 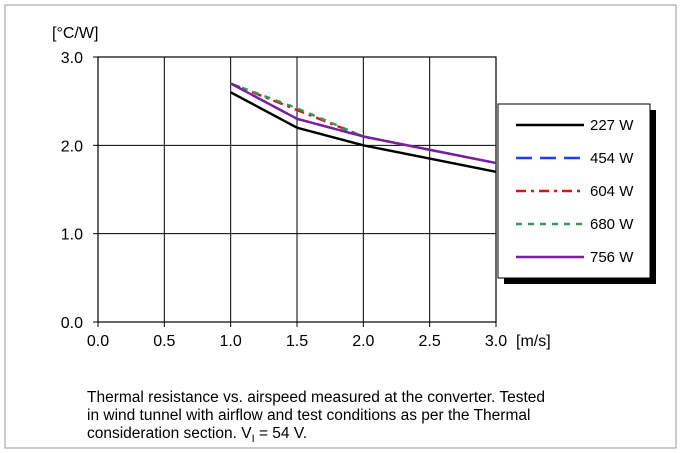 I want to click on series-line-227w, so click(x=363, y=132).